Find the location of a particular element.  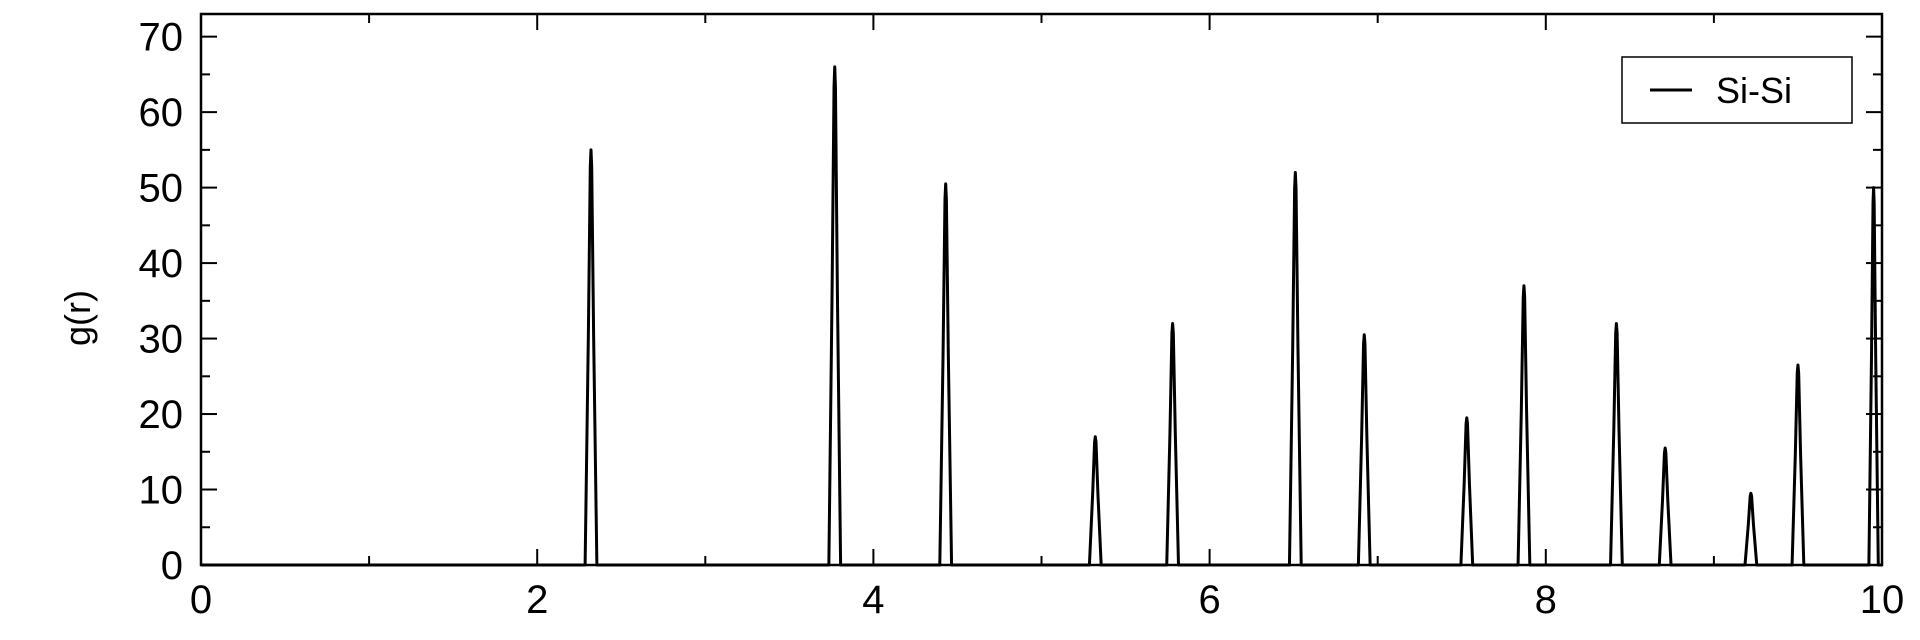

legend-label-si-si: Si-Si is located at coordinates (1754, 90).